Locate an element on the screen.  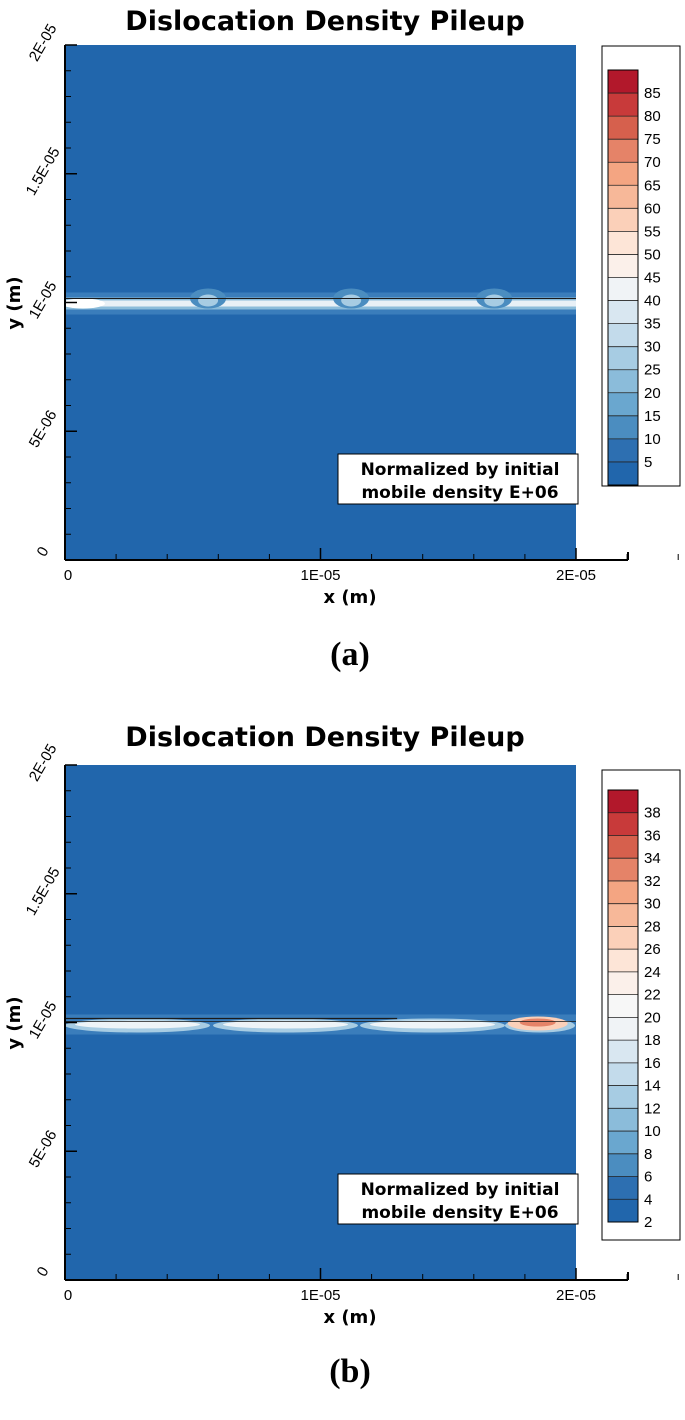
band-hotspot is located at coordinates (83, 303).